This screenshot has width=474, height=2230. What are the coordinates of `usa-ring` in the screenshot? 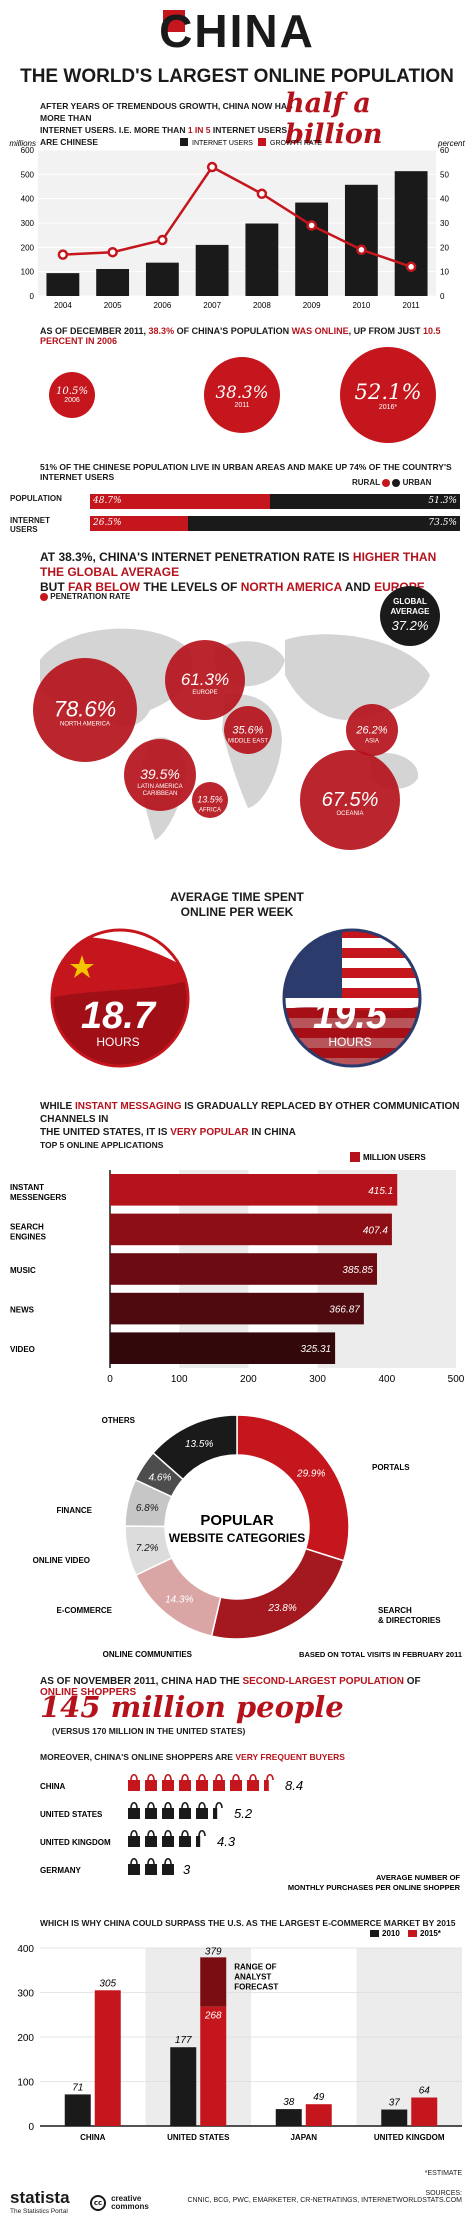 It's located at (352, 998).